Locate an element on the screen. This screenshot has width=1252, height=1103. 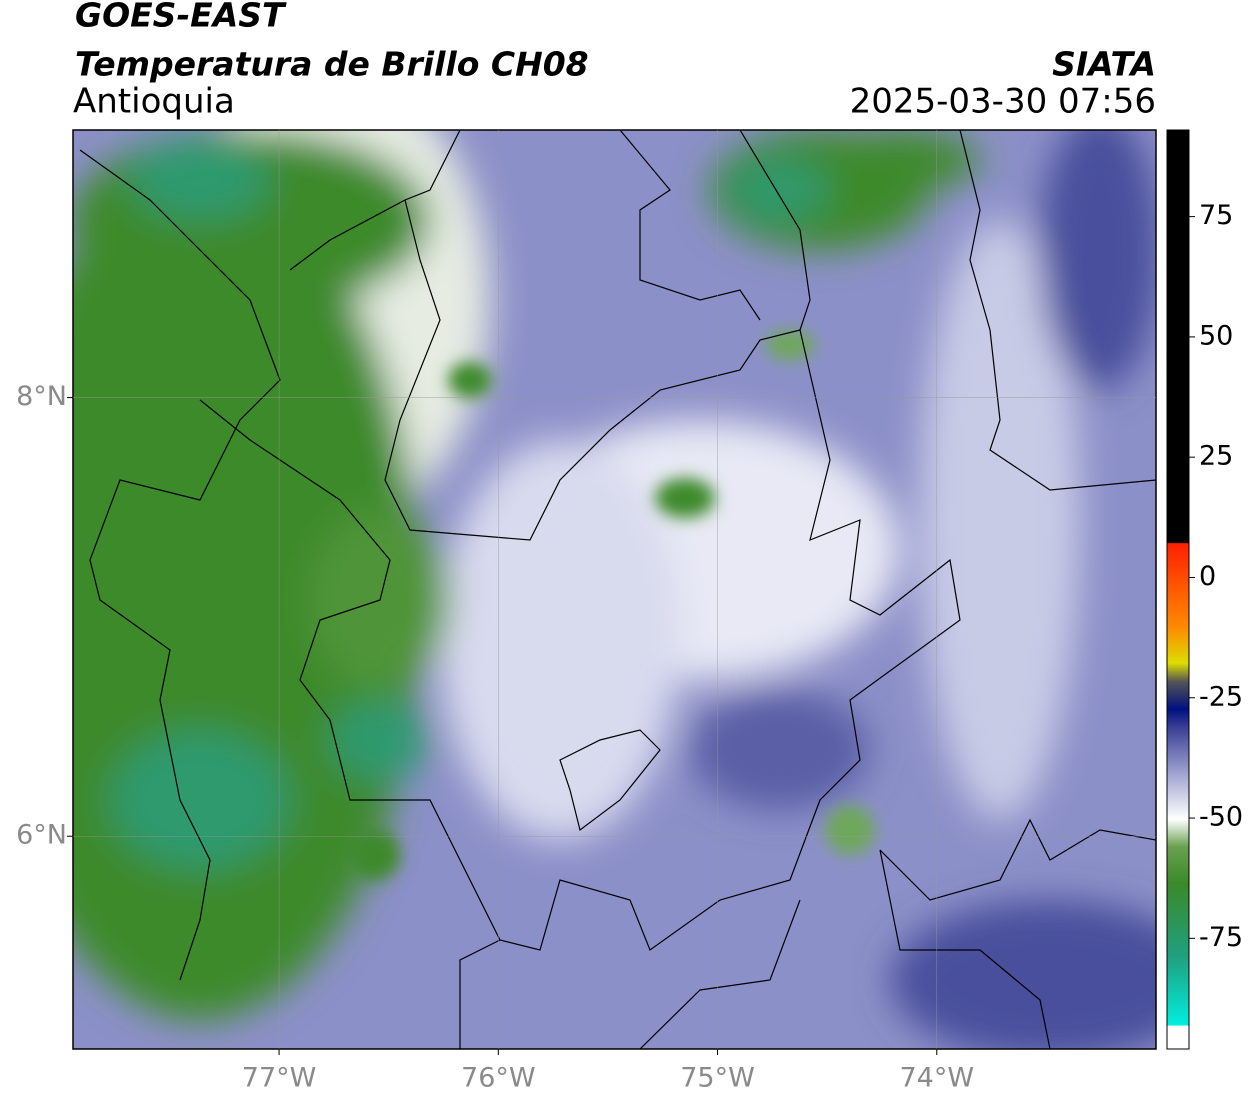
lat-tick-label: 8°N is located at coordinates (41, 396).